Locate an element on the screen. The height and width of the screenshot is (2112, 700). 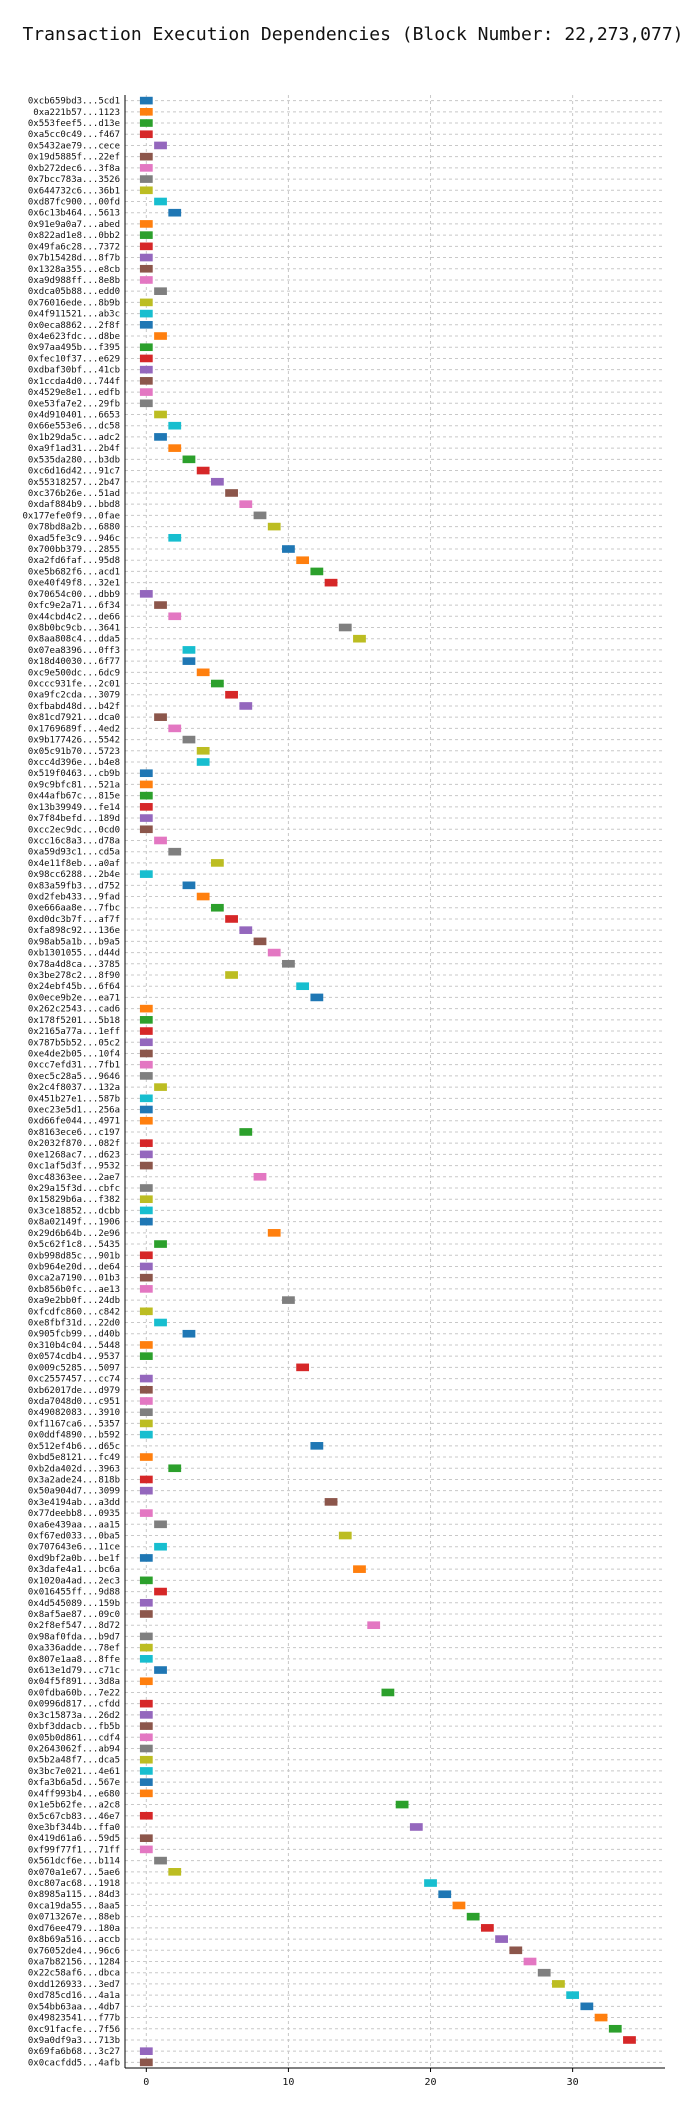
tx-label: 0x13b39949...fe14 is located at coordinates (74, 808).